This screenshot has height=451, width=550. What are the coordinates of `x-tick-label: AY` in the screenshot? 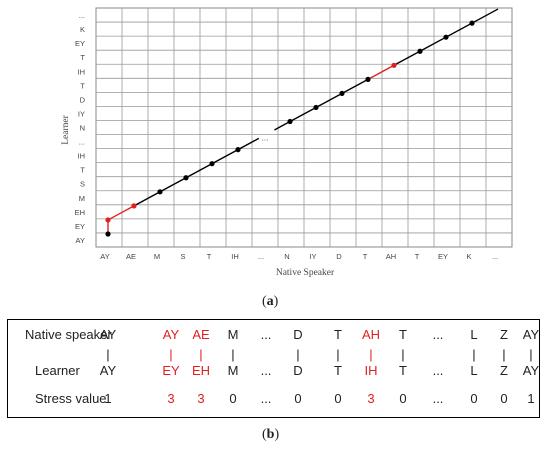 It's located at (104, 256).